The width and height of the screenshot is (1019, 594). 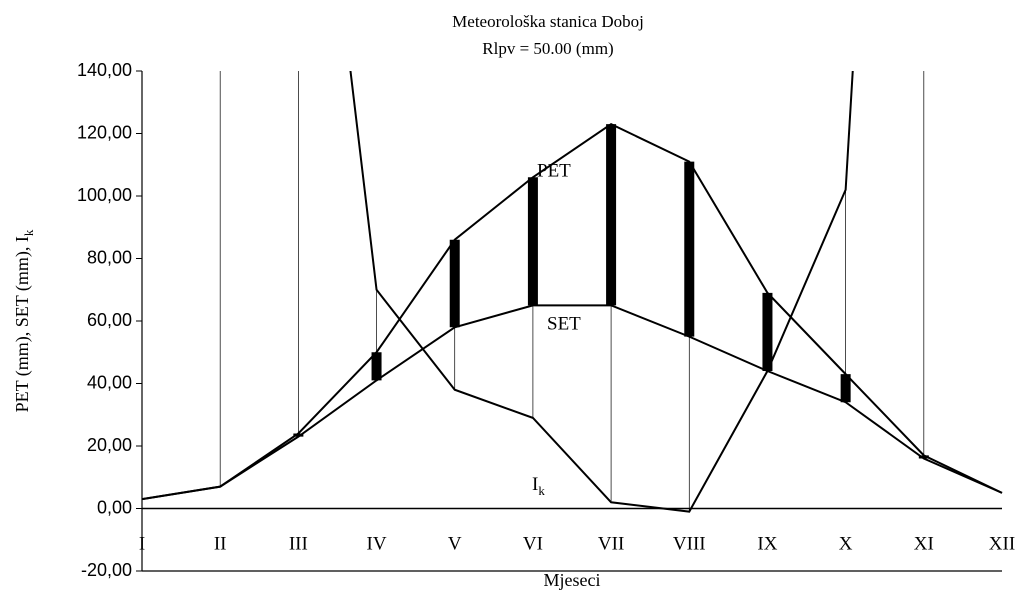 I want to click on y-tick-label: 140,00, so click(x=104, y=70).